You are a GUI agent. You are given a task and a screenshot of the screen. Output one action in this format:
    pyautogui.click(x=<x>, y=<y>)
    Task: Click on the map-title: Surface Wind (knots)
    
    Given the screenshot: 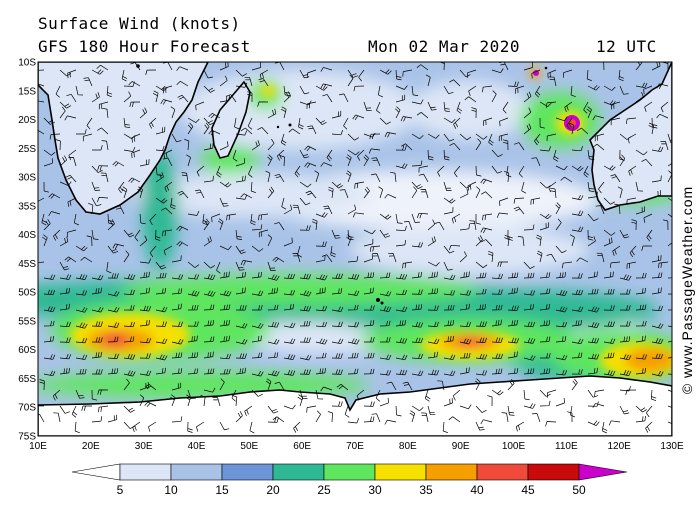 What is the action you would take?
    pyautogui.click(x=139, y=23)
    